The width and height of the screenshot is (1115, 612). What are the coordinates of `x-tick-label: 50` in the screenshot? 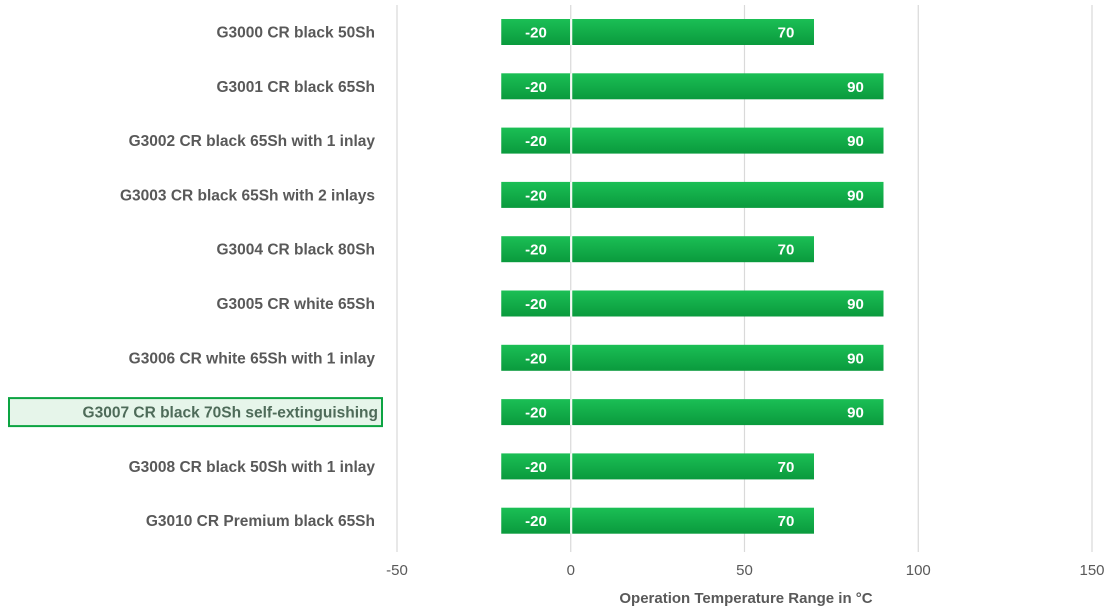 It's located at (744, 570).